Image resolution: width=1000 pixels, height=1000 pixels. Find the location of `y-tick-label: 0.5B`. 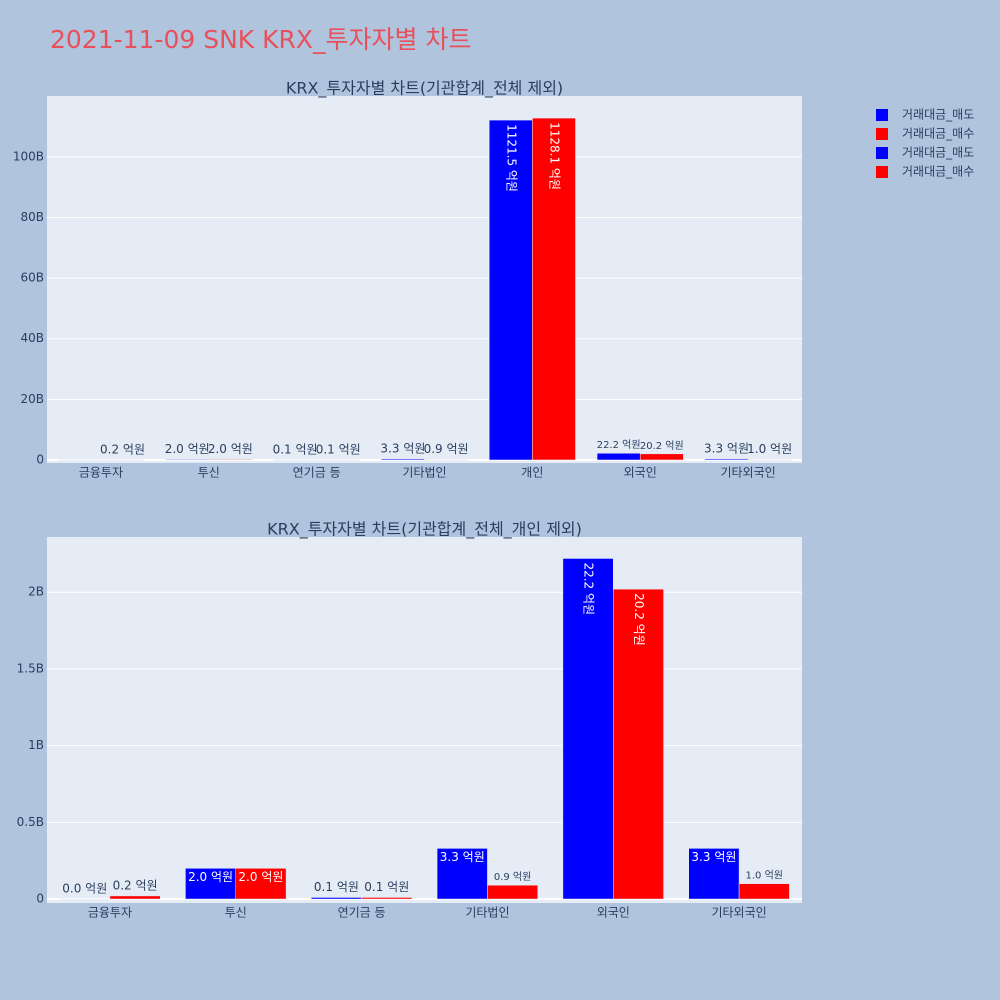

y-tick-label: 0.5B is located at coordinates (30, 822).